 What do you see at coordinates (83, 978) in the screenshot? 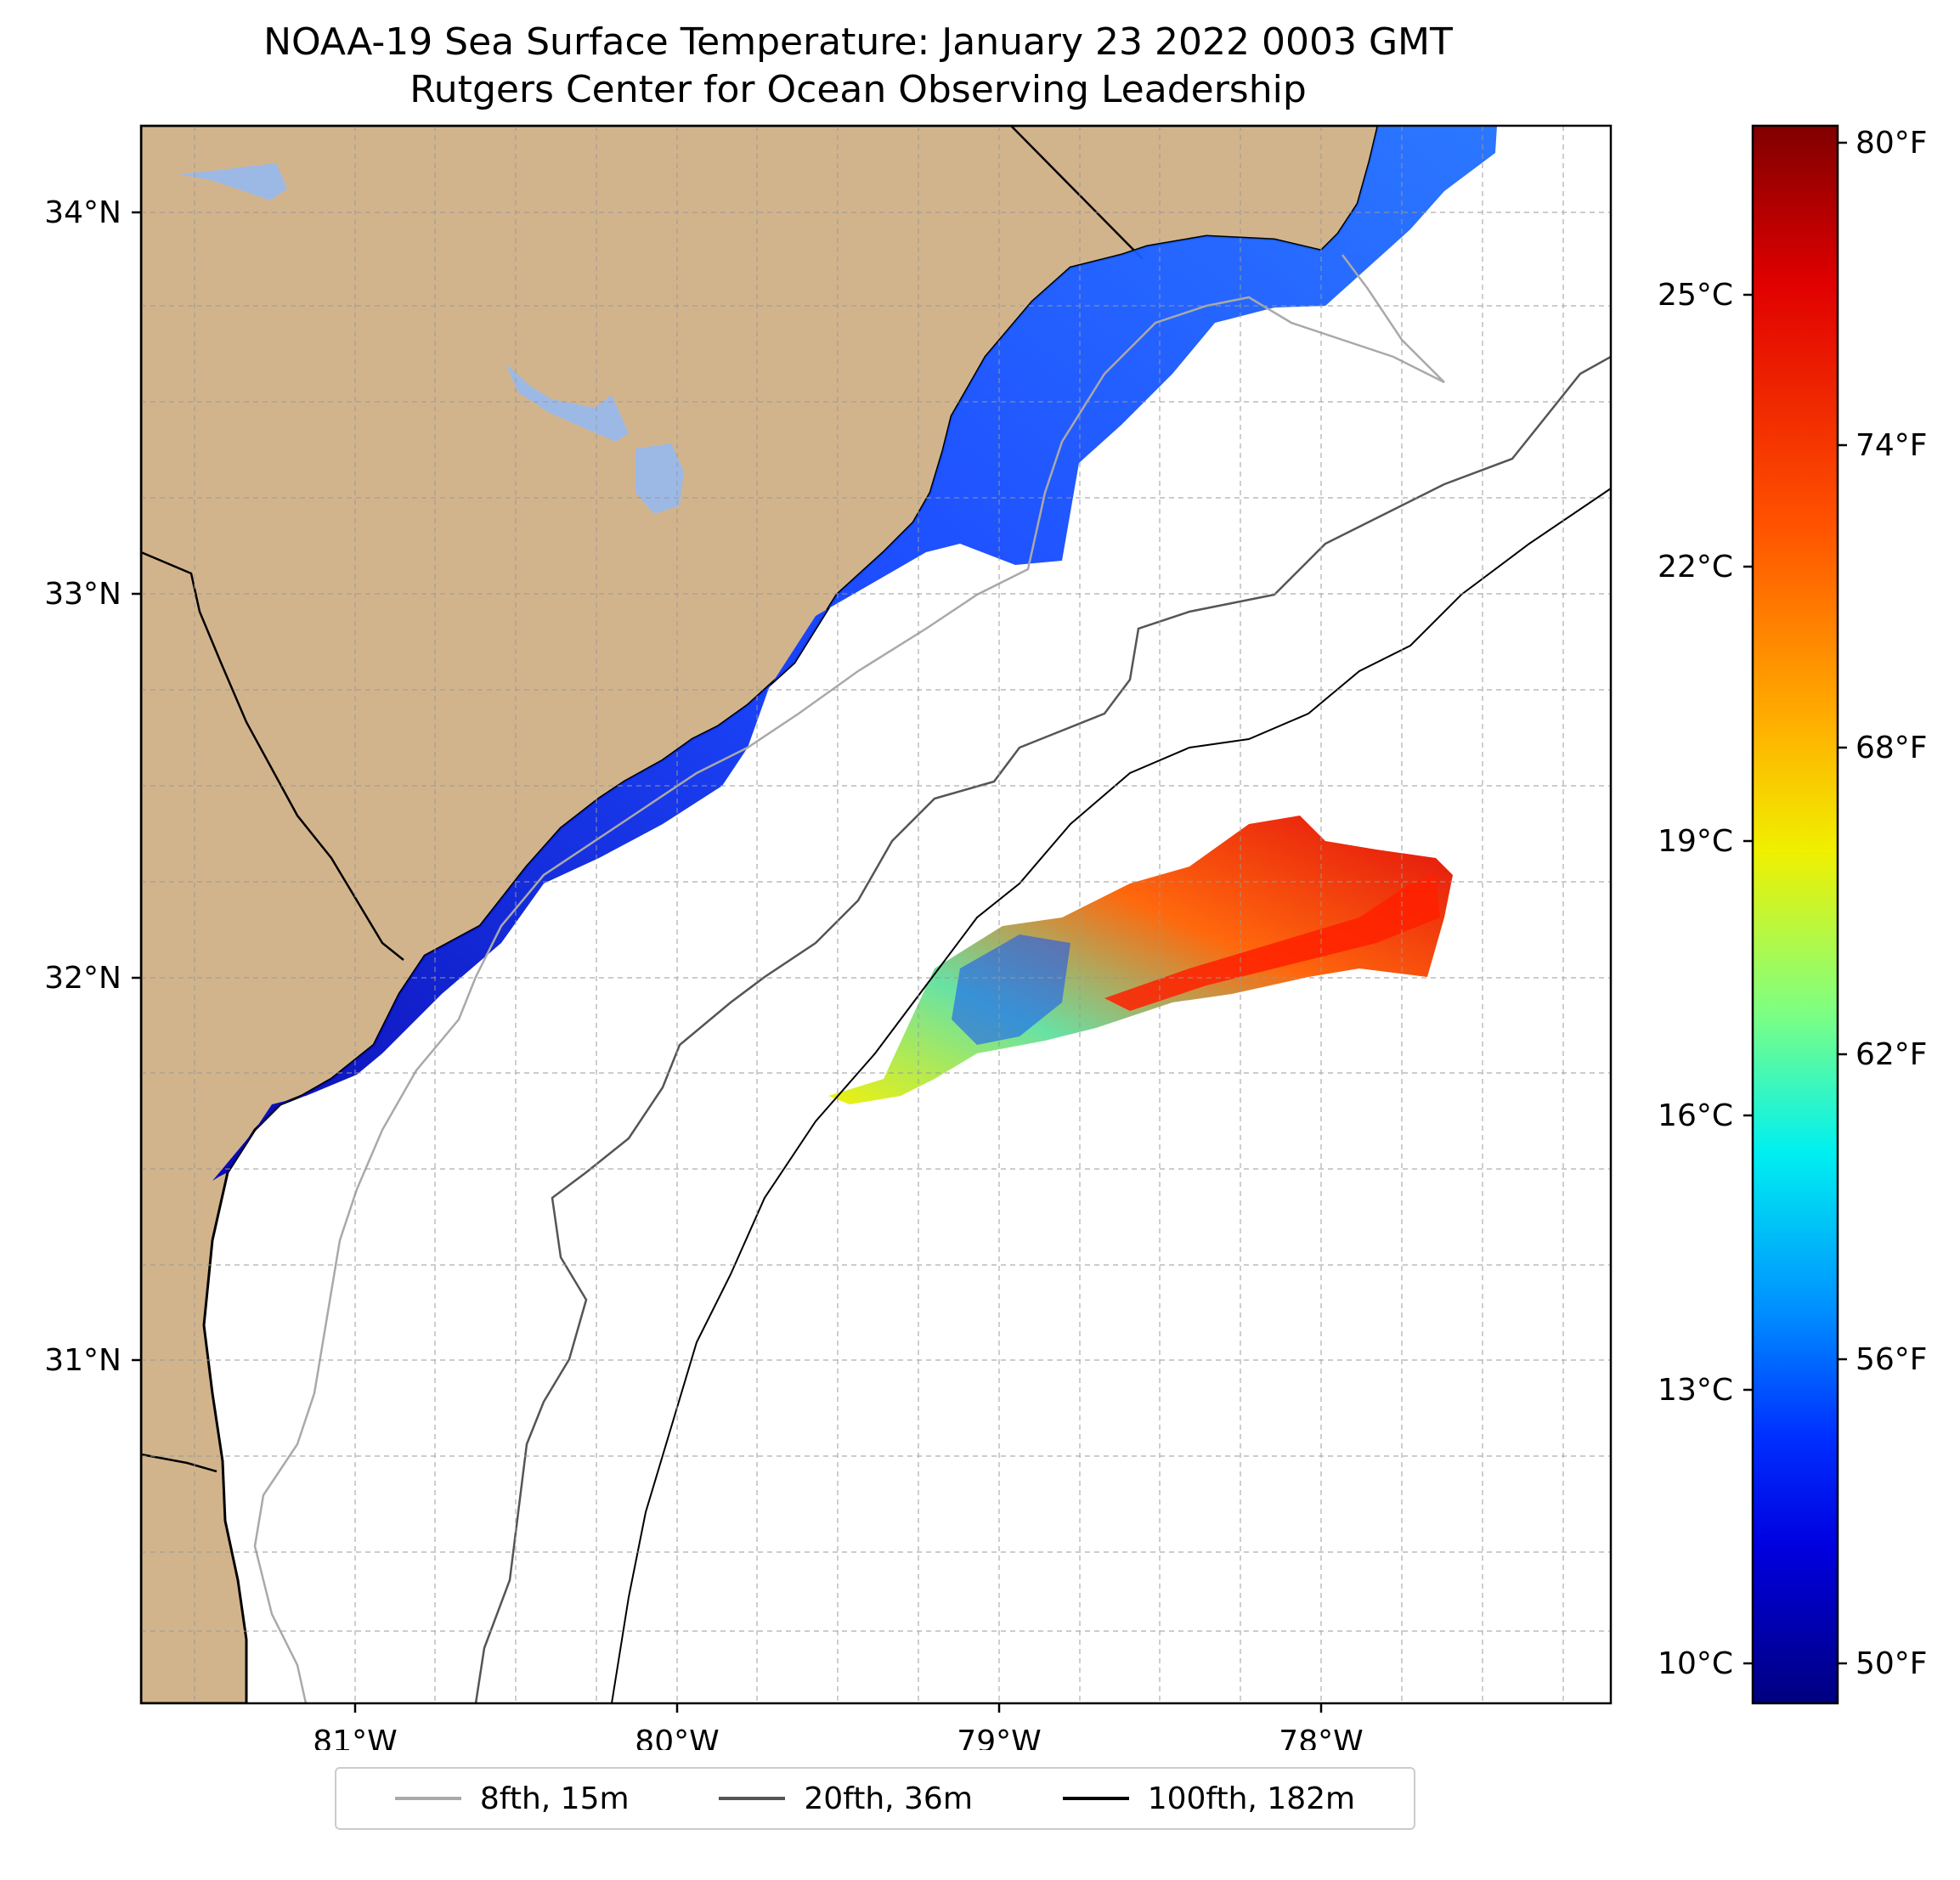
I see `lat-label-32n: 32°N` at bounding box center [83, 978].